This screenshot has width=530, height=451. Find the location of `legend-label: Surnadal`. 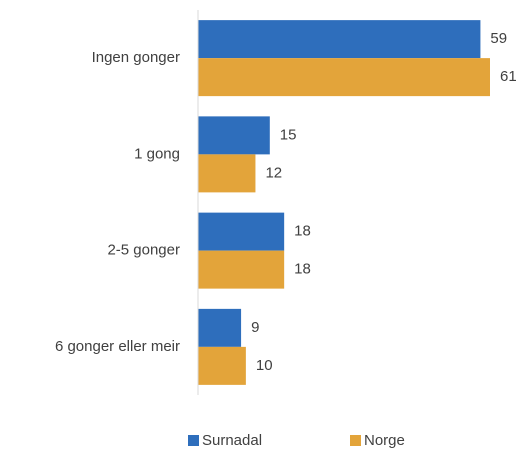

legend-label: Surnadal is located at coordinates (232, 440).